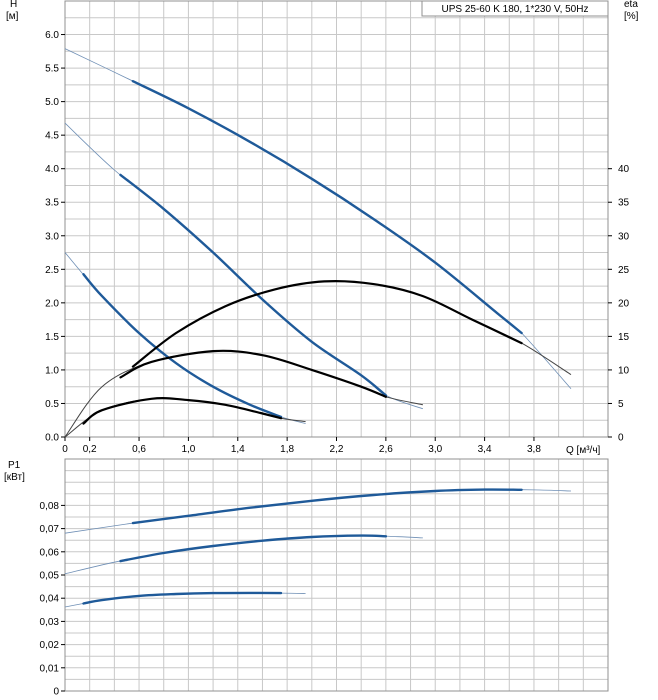 The height and width of the screenshot is (700, 658). What do you see at coordinates (50, 576) in the screenshot?
I see `p1-tick-label: 0,05` at bounding box center [50, 576].